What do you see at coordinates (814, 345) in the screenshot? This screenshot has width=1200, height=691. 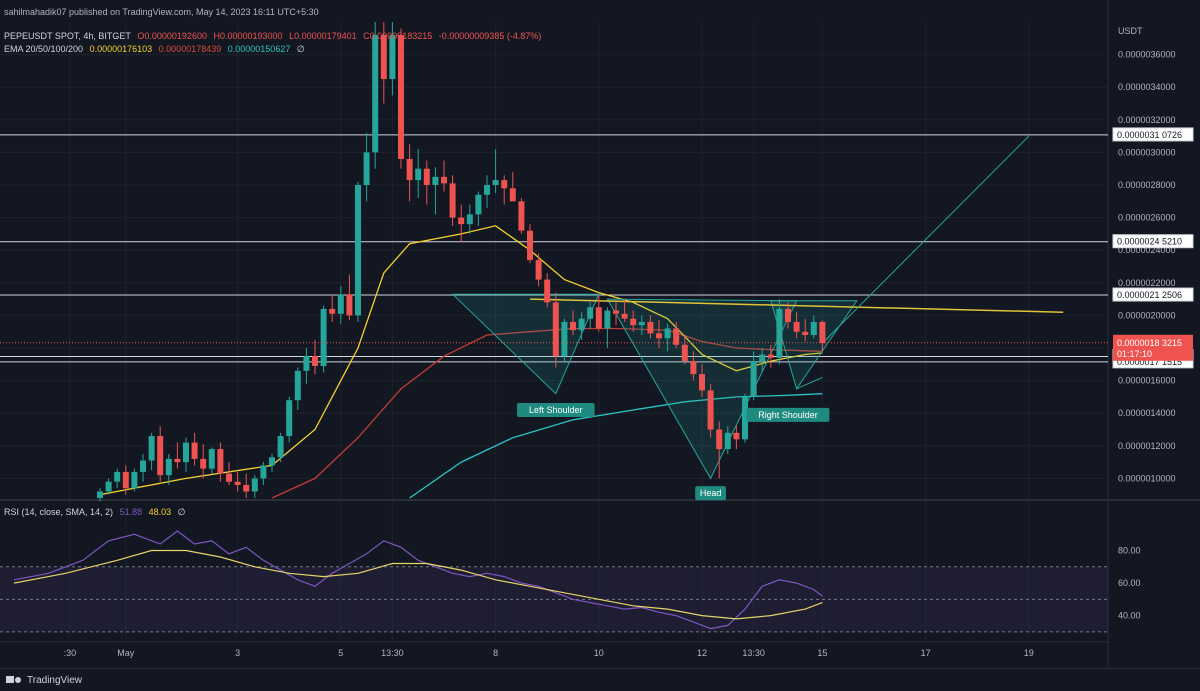 I see `right-shoulder-triangle` at bounding box center [814, 345].